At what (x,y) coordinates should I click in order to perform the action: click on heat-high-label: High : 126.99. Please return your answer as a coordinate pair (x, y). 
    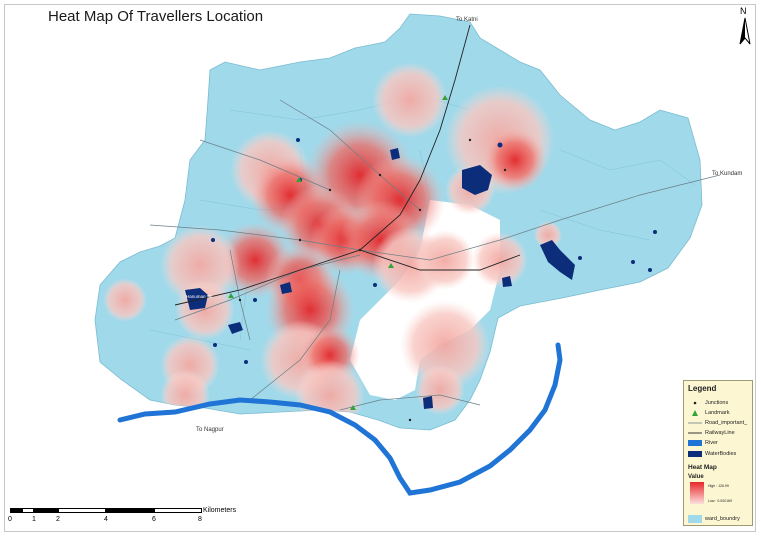
    Looking at the image, I should click on (718, 486).